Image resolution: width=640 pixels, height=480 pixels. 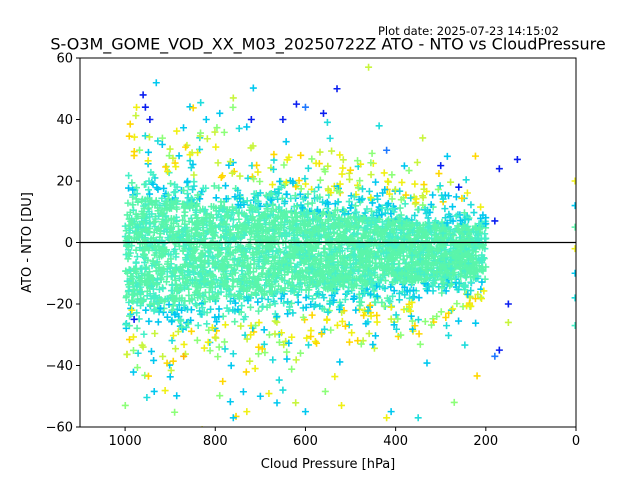 What do you see at coordinates (64, 120) in the screenshot?
I see `y-tick-label: 40` at bounding box center [64, 120].